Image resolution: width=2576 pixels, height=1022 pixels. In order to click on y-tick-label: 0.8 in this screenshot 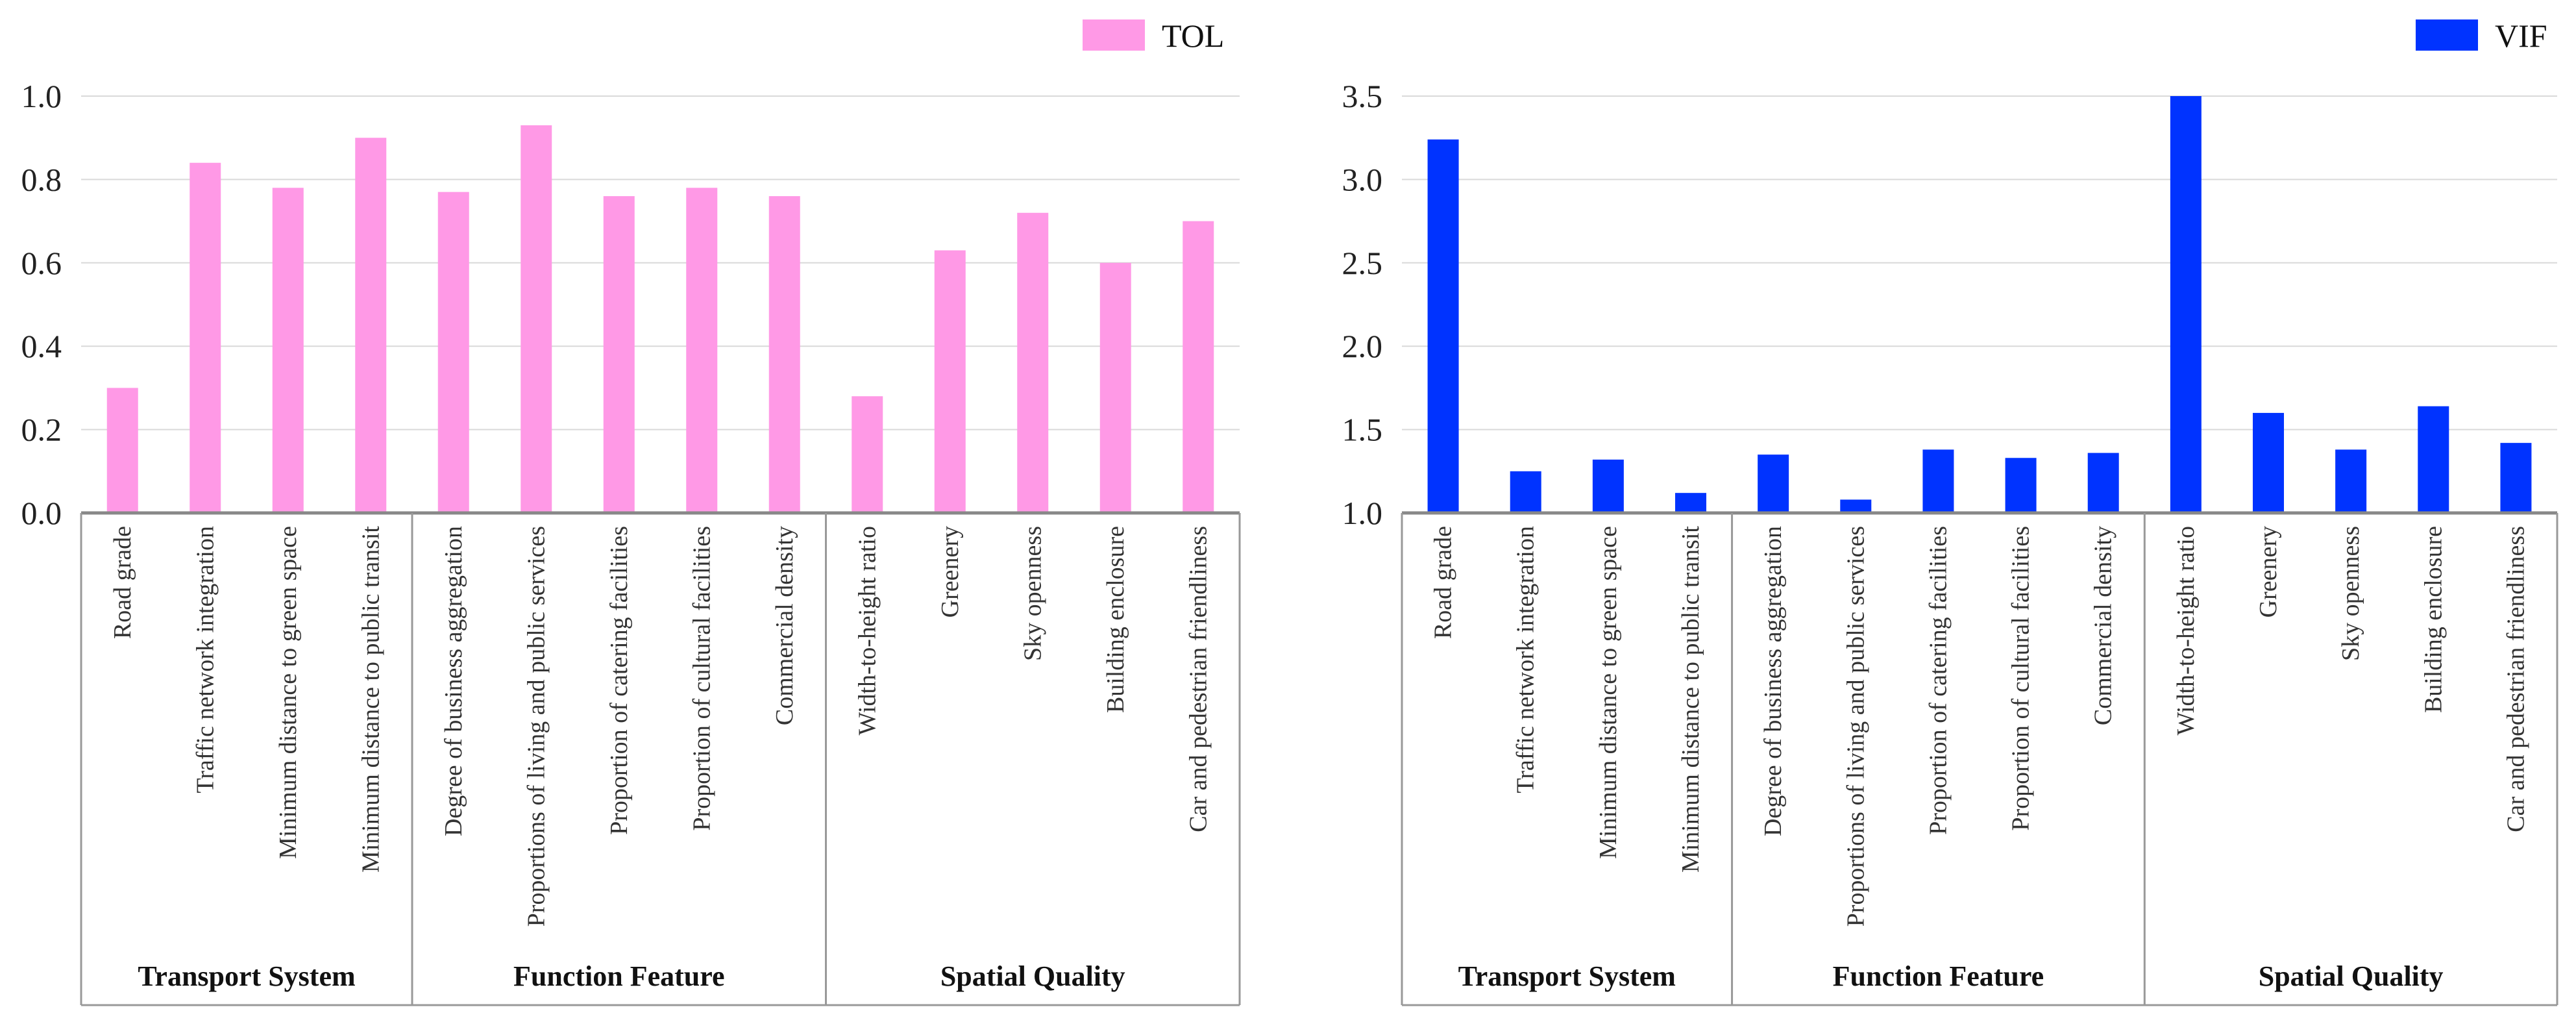, I will do `click(41, 179)`.